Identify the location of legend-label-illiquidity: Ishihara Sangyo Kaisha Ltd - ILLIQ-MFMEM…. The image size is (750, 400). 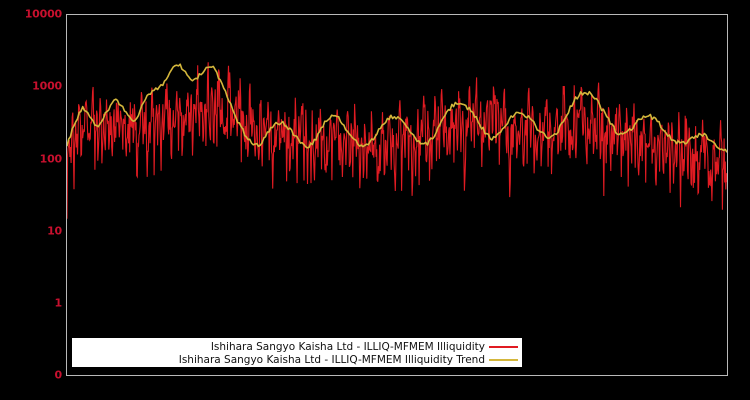
(347, 346).